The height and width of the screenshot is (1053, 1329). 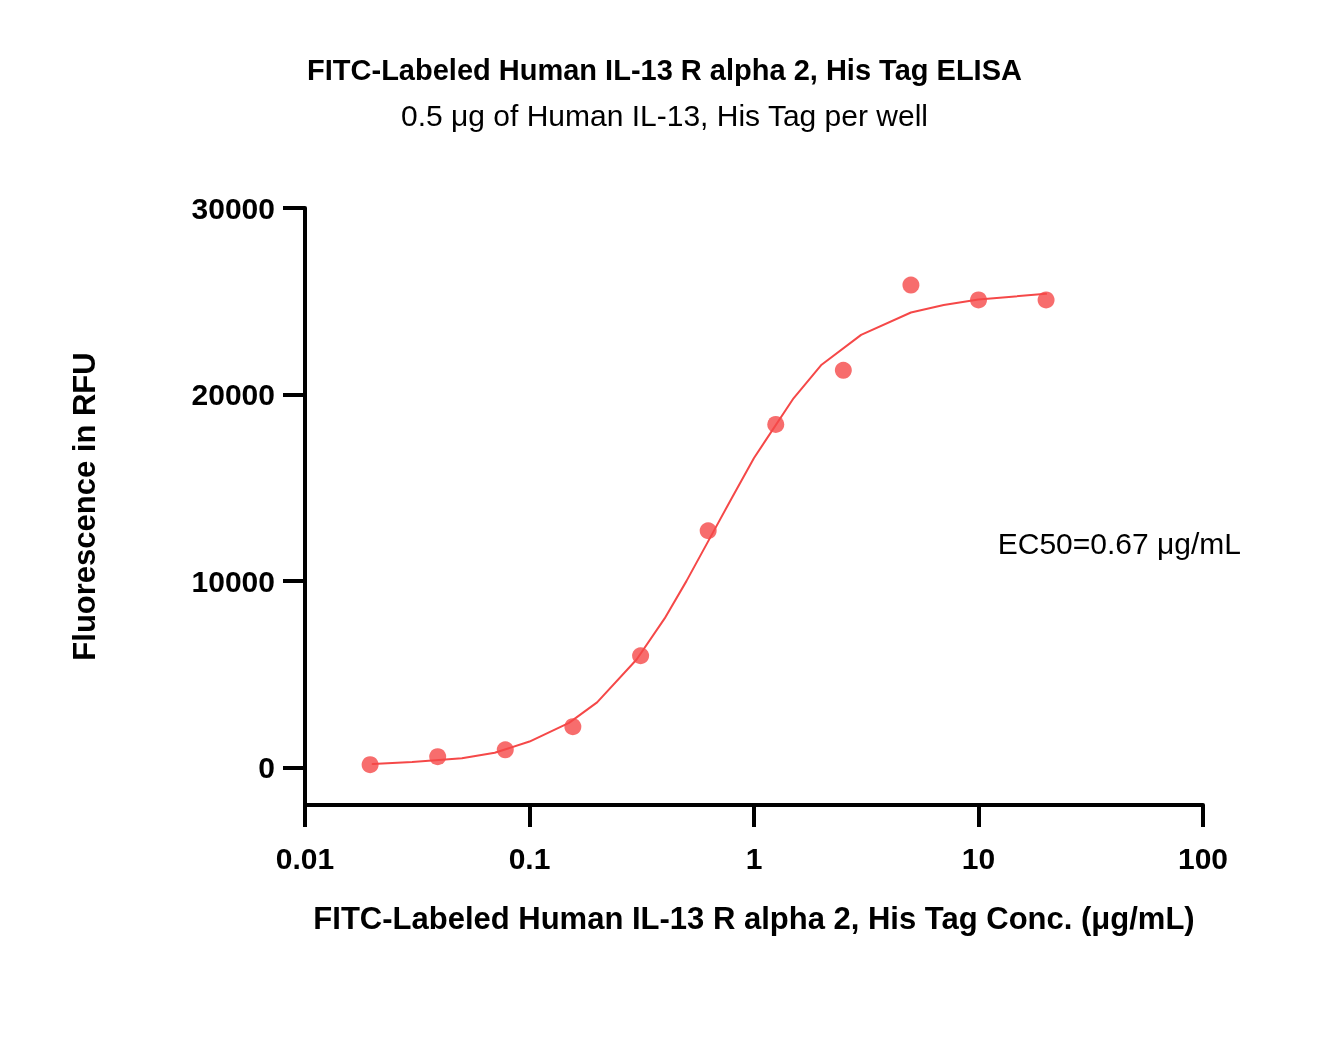 What do you see at coordinates (84, 506) in the screenshot?
I see `y-axis-title: Fluorescence in RFU` at bounding box center [84, 506].